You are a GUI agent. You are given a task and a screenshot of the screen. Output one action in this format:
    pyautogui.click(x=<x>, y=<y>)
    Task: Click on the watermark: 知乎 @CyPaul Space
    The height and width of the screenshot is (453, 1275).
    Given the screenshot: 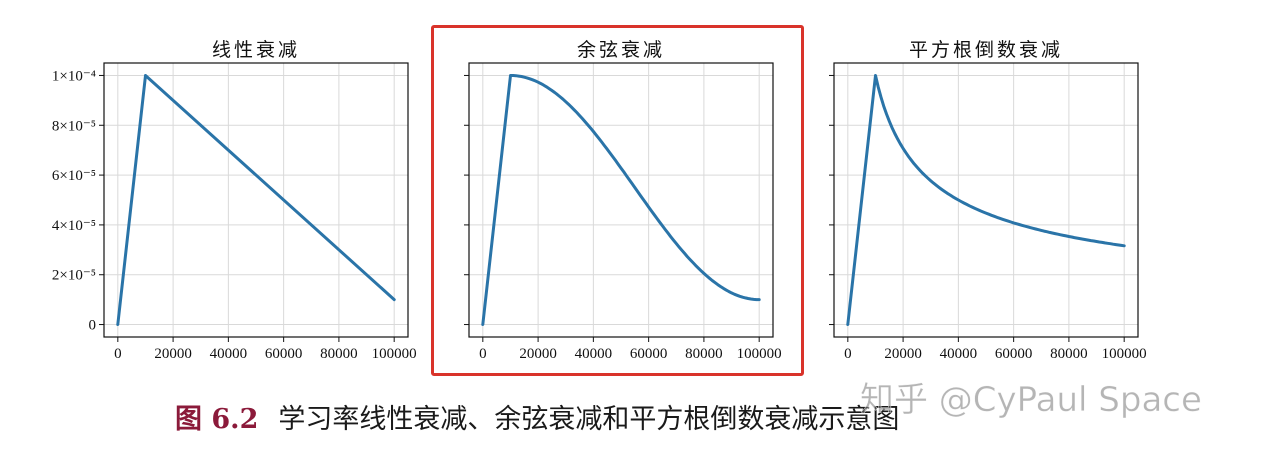 What is the action you would take?
    pyautogui.click(x=1031, y=400)
    